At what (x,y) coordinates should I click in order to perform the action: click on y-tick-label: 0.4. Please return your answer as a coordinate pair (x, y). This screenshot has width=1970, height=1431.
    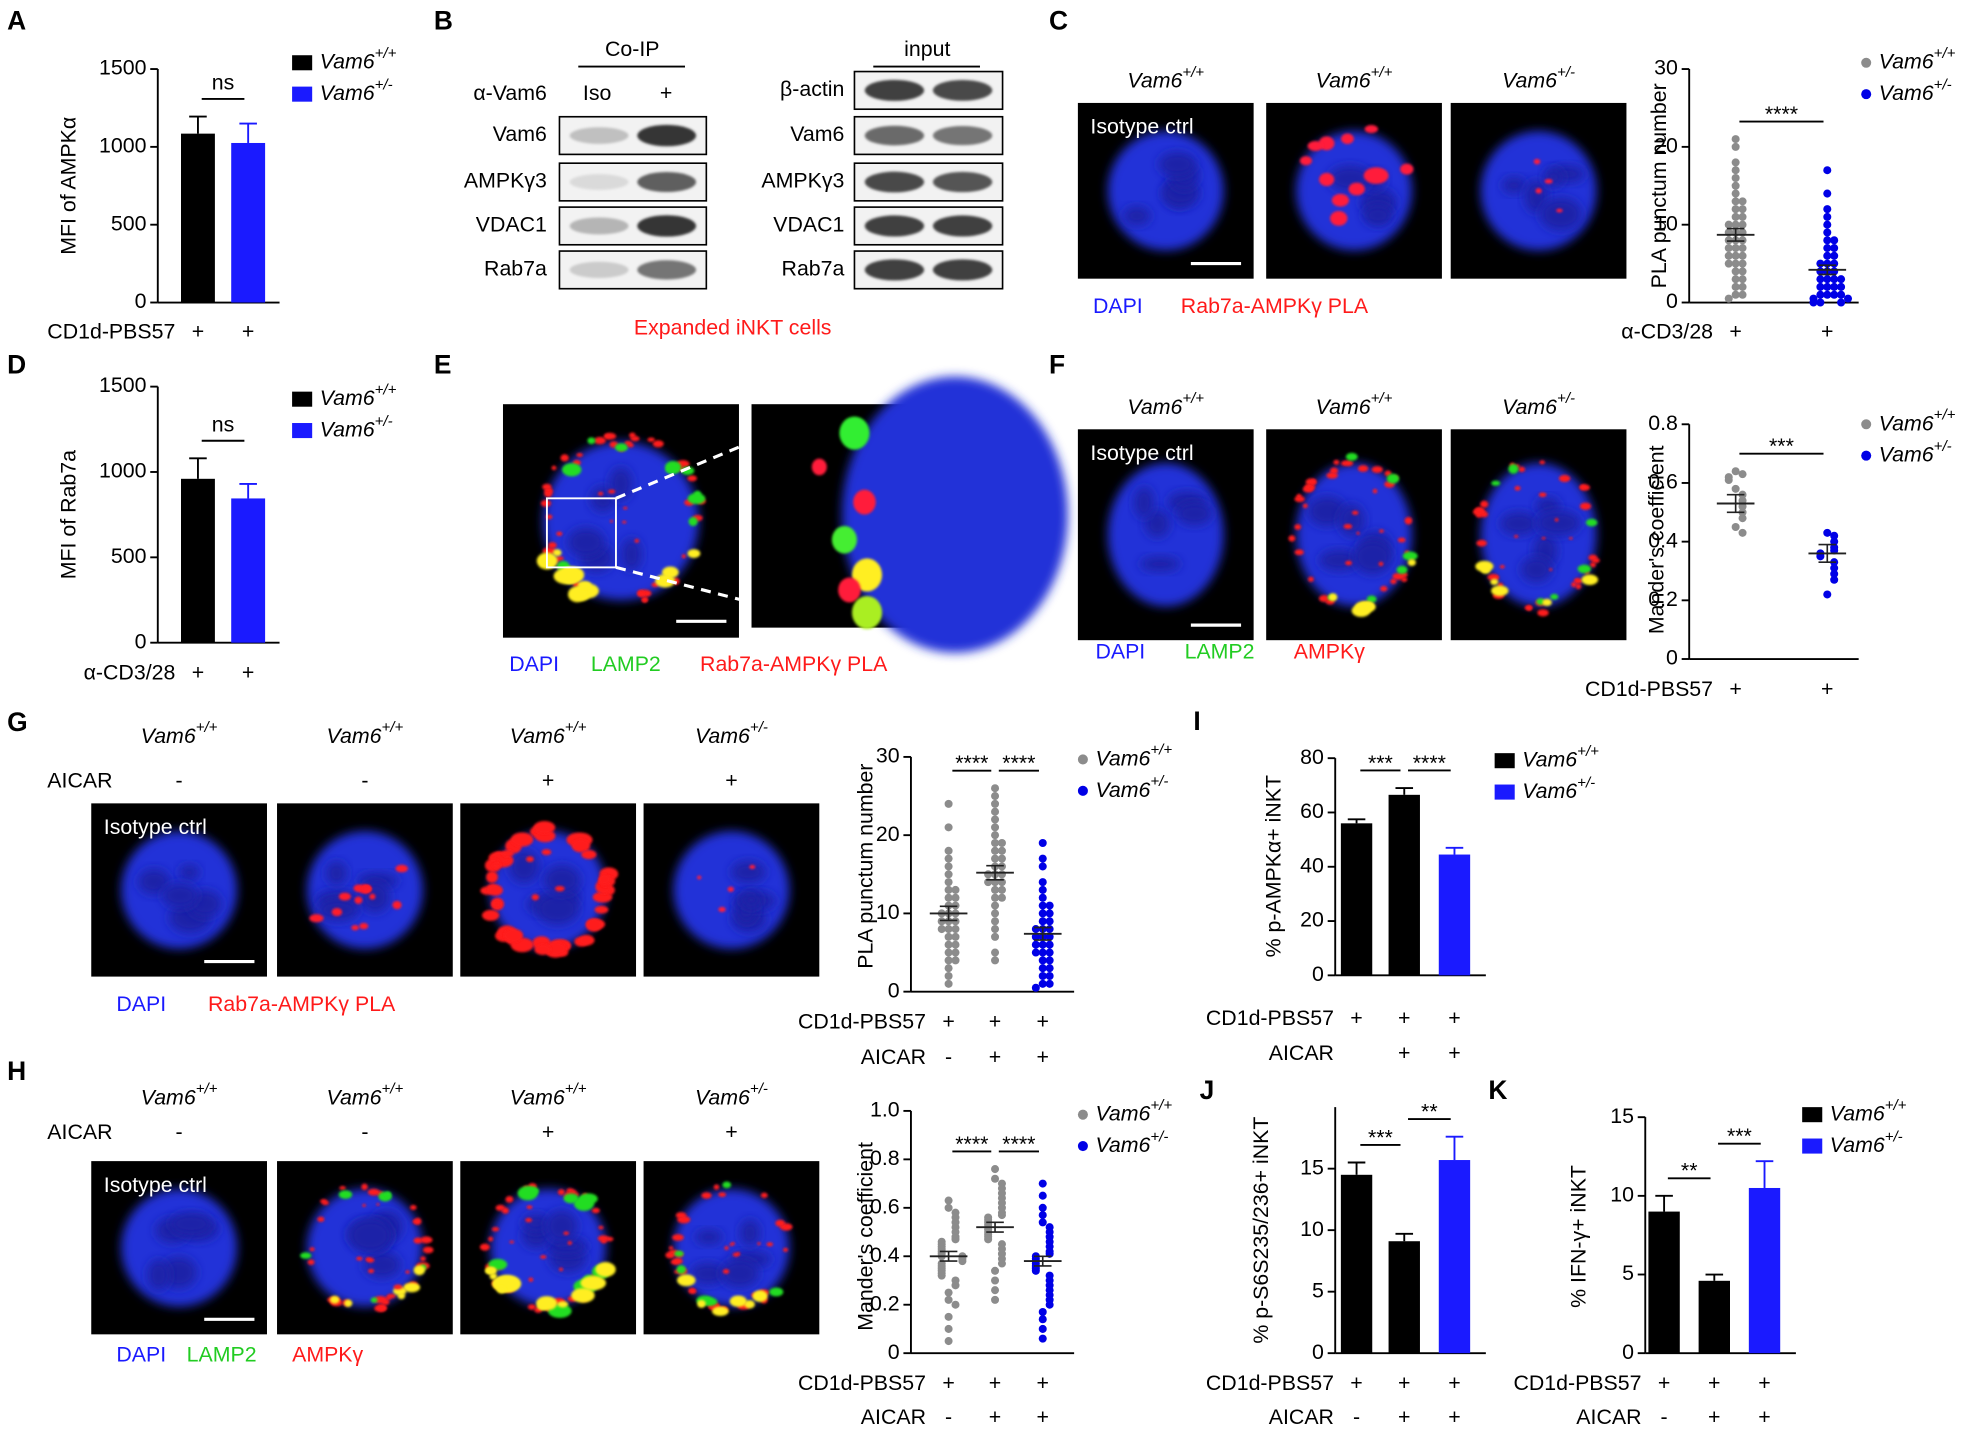
    Looking at the image, I should click on (1663, 540).